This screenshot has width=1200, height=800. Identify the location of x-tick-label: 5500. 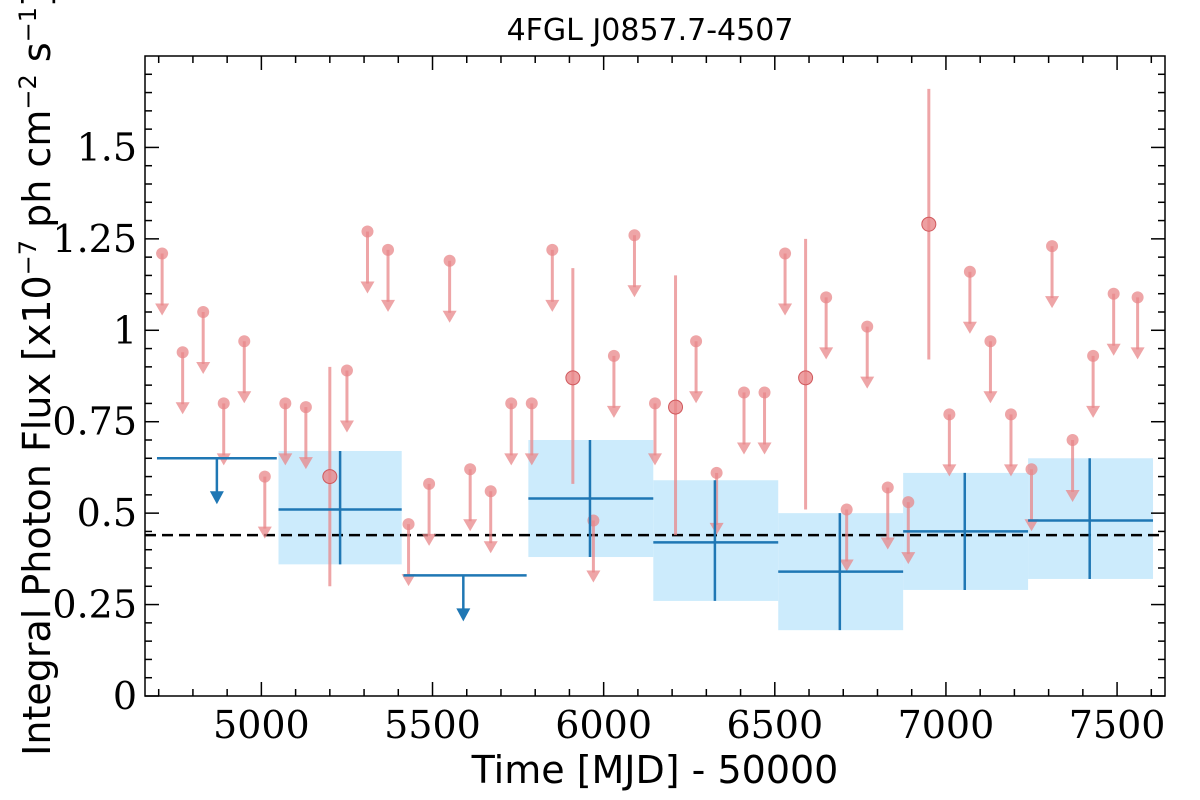
(432, 725).